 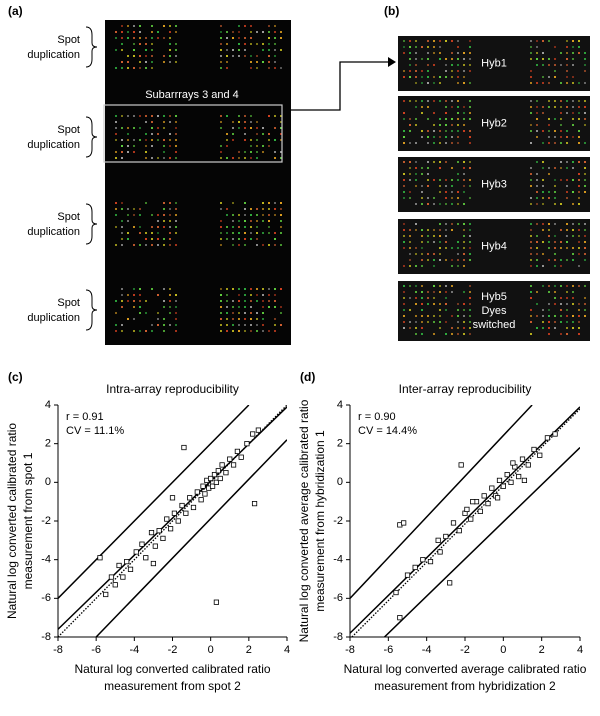 I want to click on subarray-box, so click(x=193, y=133).